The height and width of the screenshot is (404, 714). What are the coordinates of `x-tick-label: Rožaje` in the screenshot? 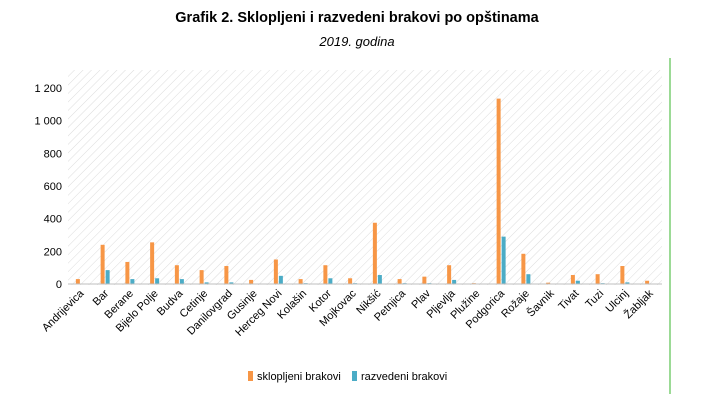 It's located at (515, 304).